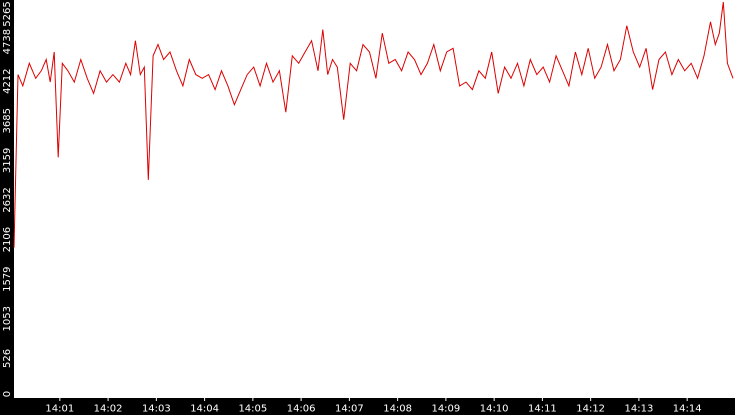  Describe the element at coordinates (7, 239) in the screenshot. I see `y-tick-label: 2106` at that location.